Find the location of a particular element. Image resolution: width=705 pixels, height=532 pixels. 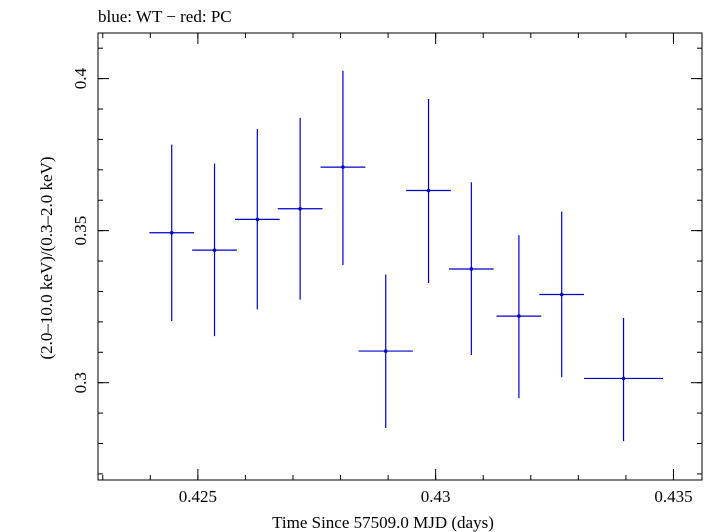

y-tick-label: 0.4 is located at coordinates (80, 78).